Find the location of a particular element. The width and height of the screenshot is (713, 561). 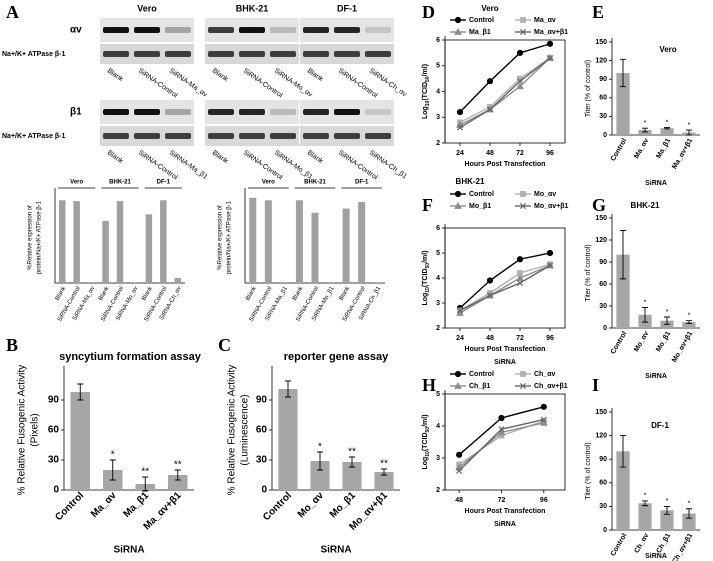

chart-title: BHK-21 is located at coordinates (470, 181).